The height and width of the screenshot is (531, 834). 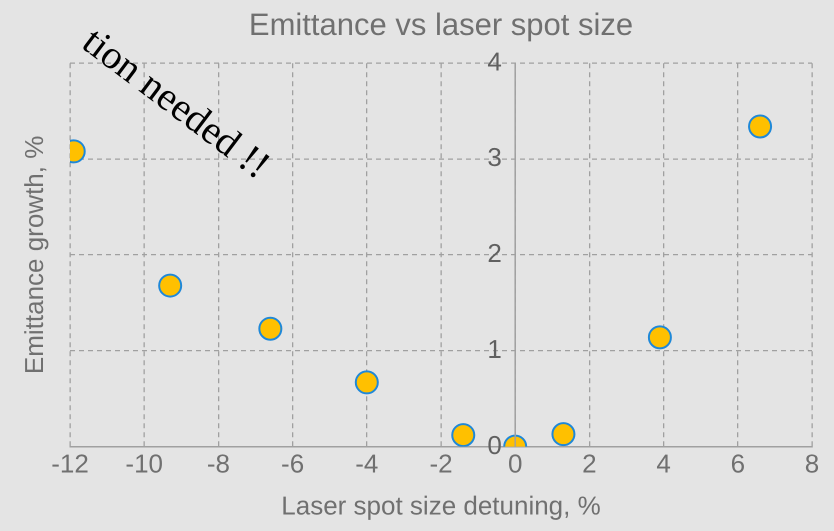 I want to click on y-tick-label: 4, so click(x=494, y=61).